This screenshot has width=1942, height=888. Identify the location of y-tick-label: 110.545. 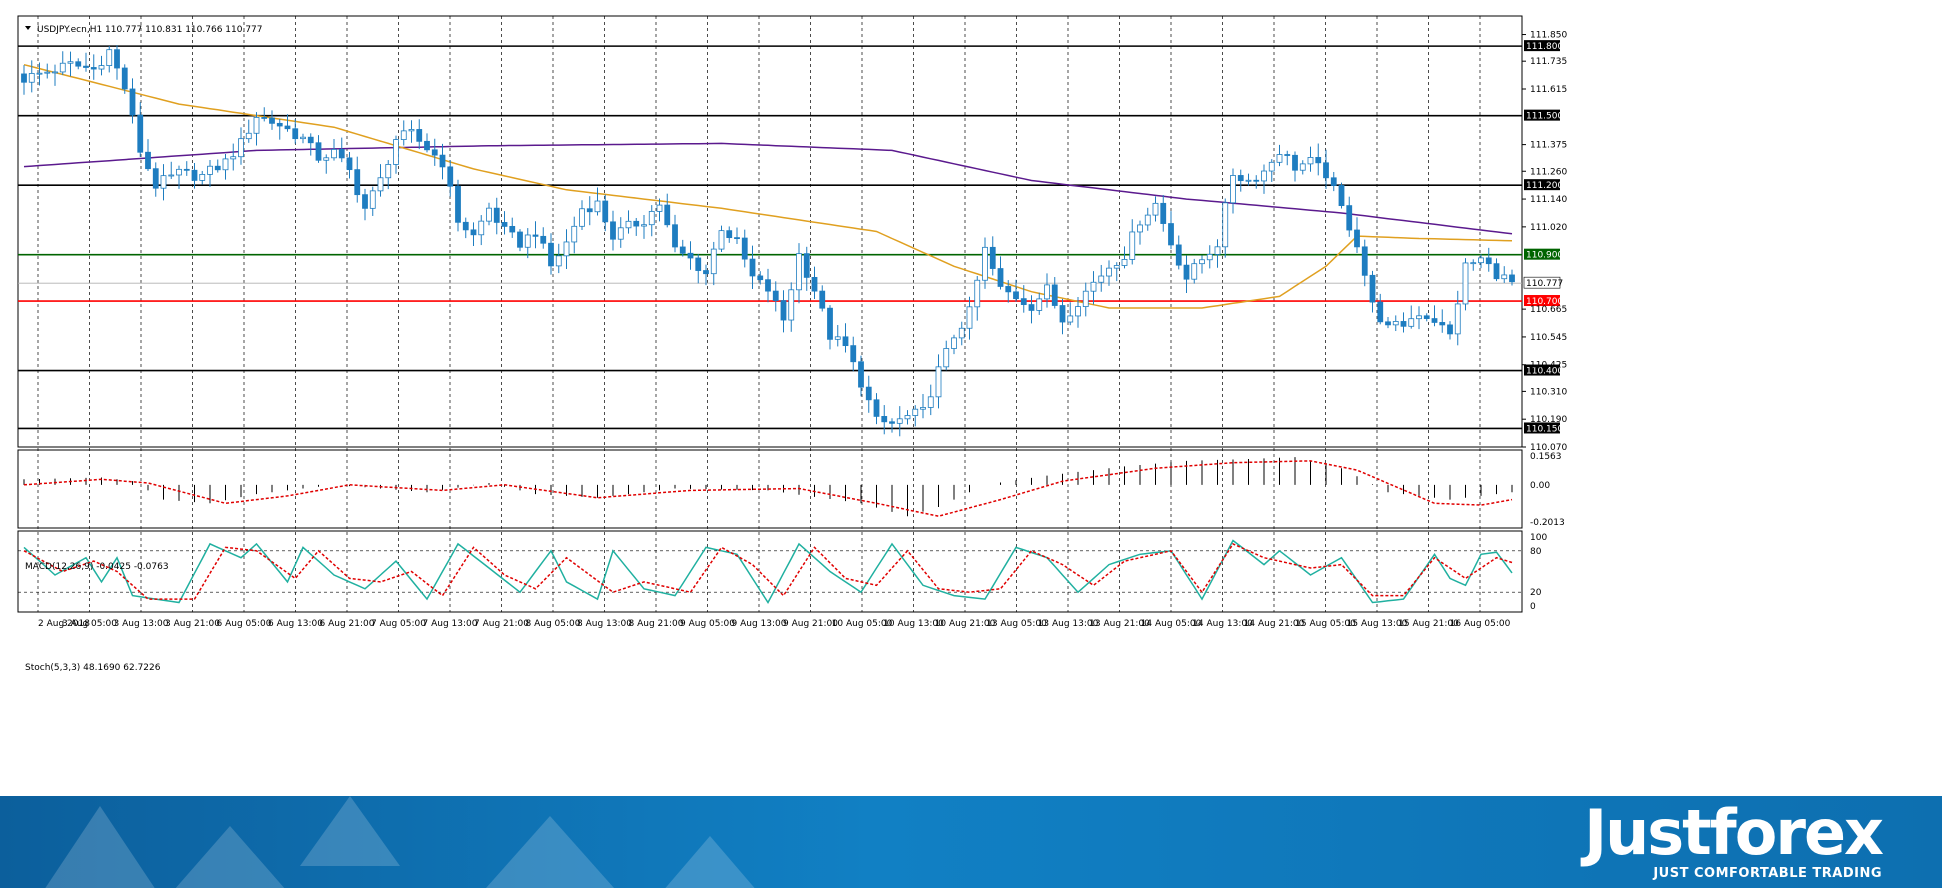
(1548, 338).